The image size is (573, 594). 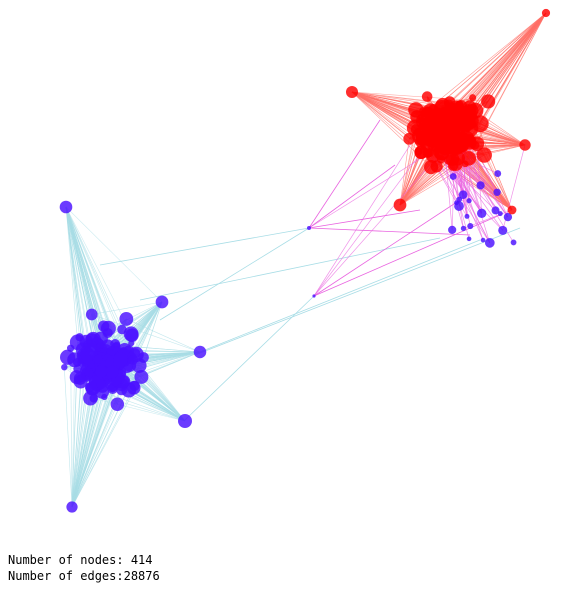 I want to click on node-count-text: Number of nodes: 414, so click(x=80, y=560).